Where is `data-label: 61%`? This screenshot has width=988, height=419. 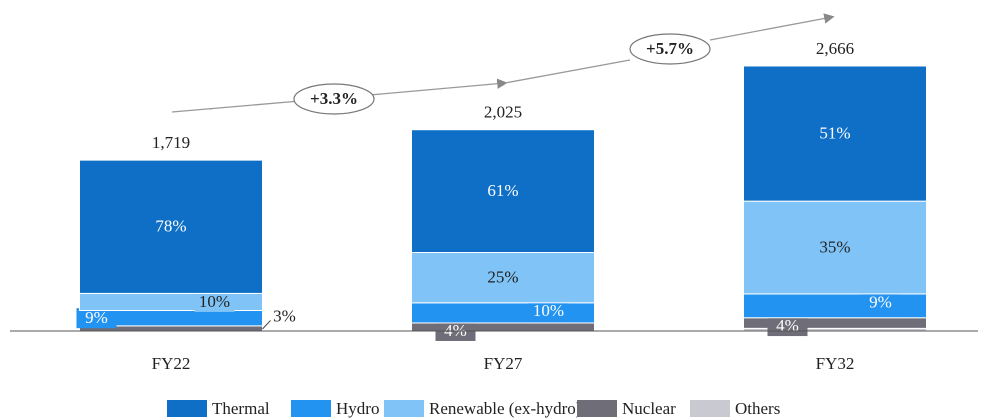
data-label: 61% is located at coordinates (502, 190).